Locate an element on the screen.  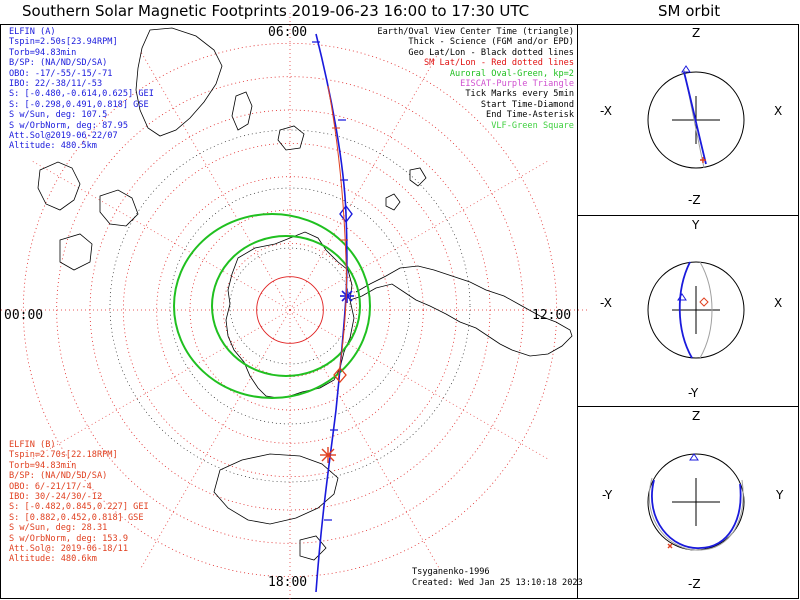
elfin-b-start-diamond is located at coordinates (340, 375).